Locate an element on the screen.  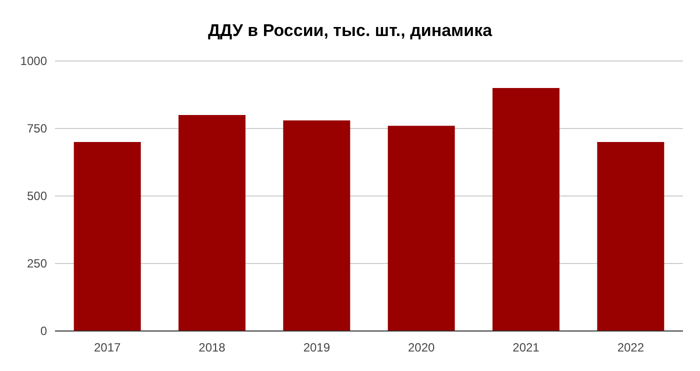
y-tick-label: 500 is located at coordinates (37, 195).